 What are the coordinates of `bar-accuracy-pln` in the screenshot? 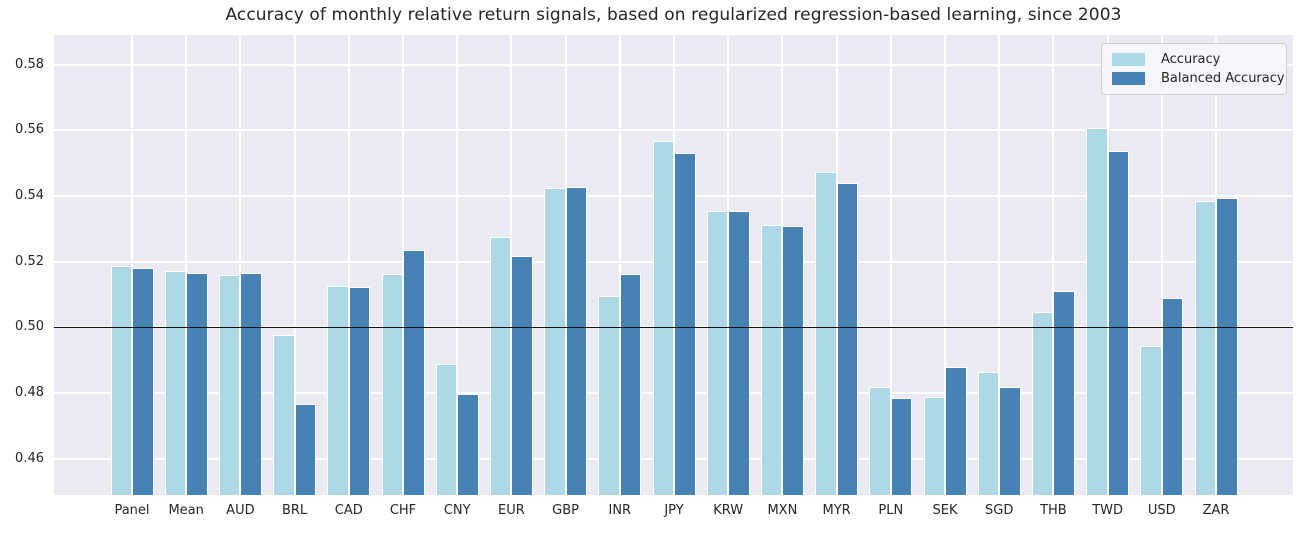 It's located at (880, 440).